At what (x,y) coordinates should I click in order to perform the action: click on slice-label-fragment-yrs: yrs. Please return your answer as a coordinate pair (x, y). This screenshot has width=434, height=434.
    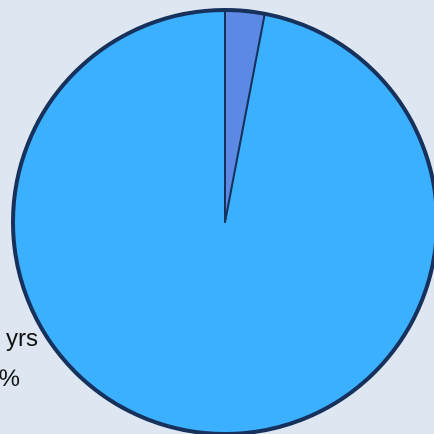
    Looking at the image, I should click on (22, 338).